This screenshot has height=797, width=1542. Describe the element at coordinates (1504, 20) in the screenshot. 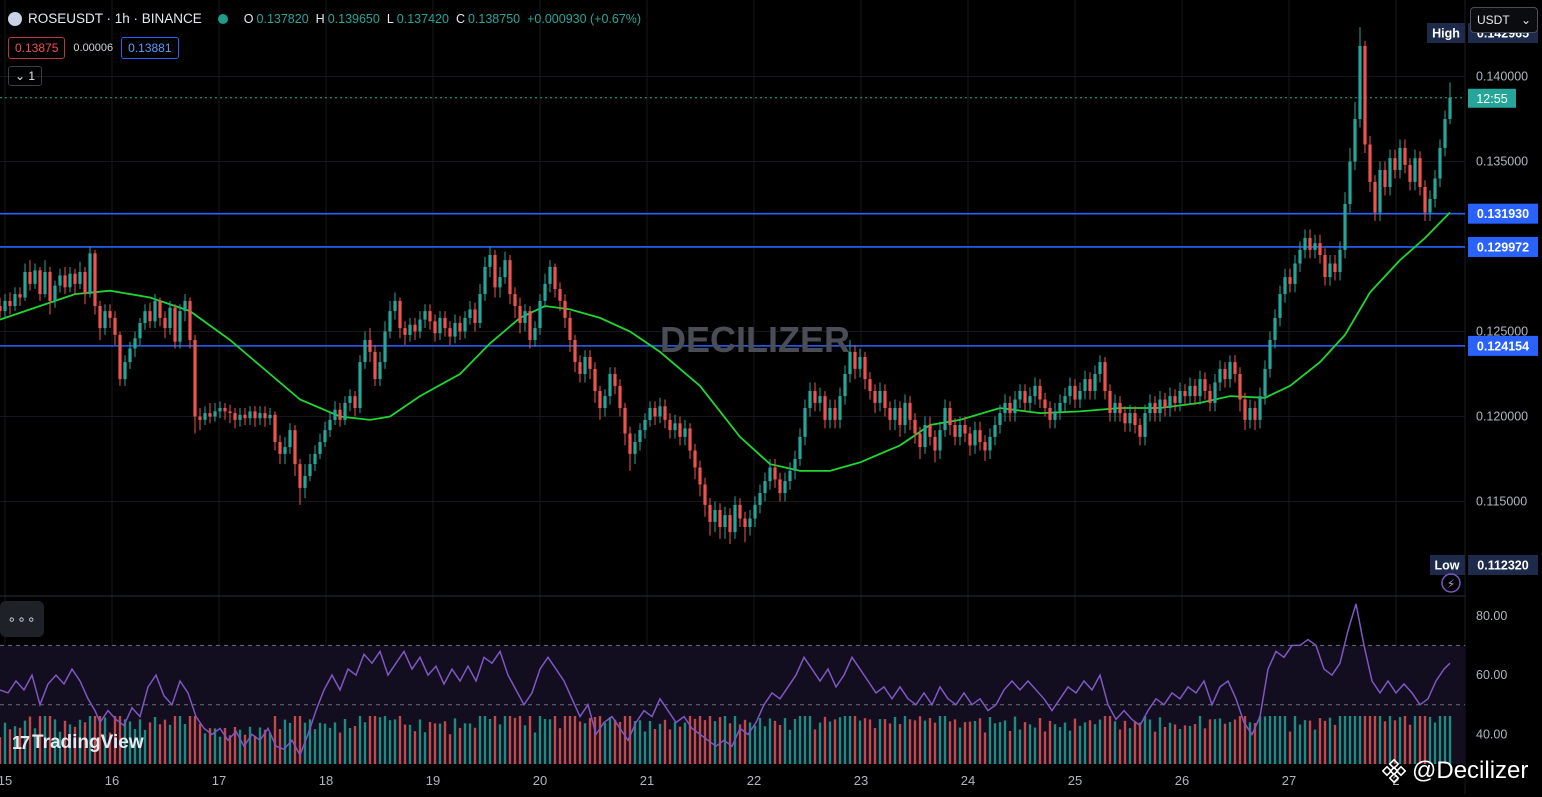

I see `currency-select: USDT ⌄` at that location.